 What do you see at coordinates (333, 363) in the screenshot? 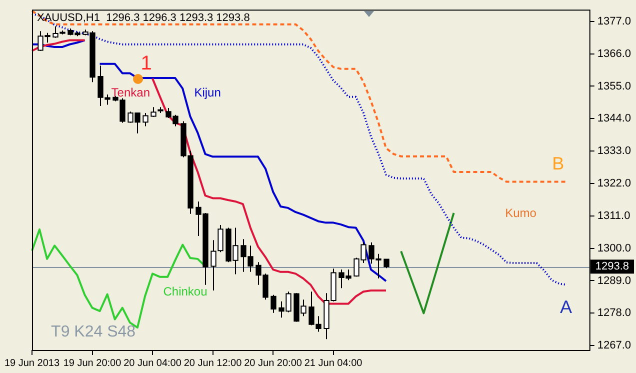
I see `x-tick-label: 21 Jun 04:00` at bounding box center [333, 363].